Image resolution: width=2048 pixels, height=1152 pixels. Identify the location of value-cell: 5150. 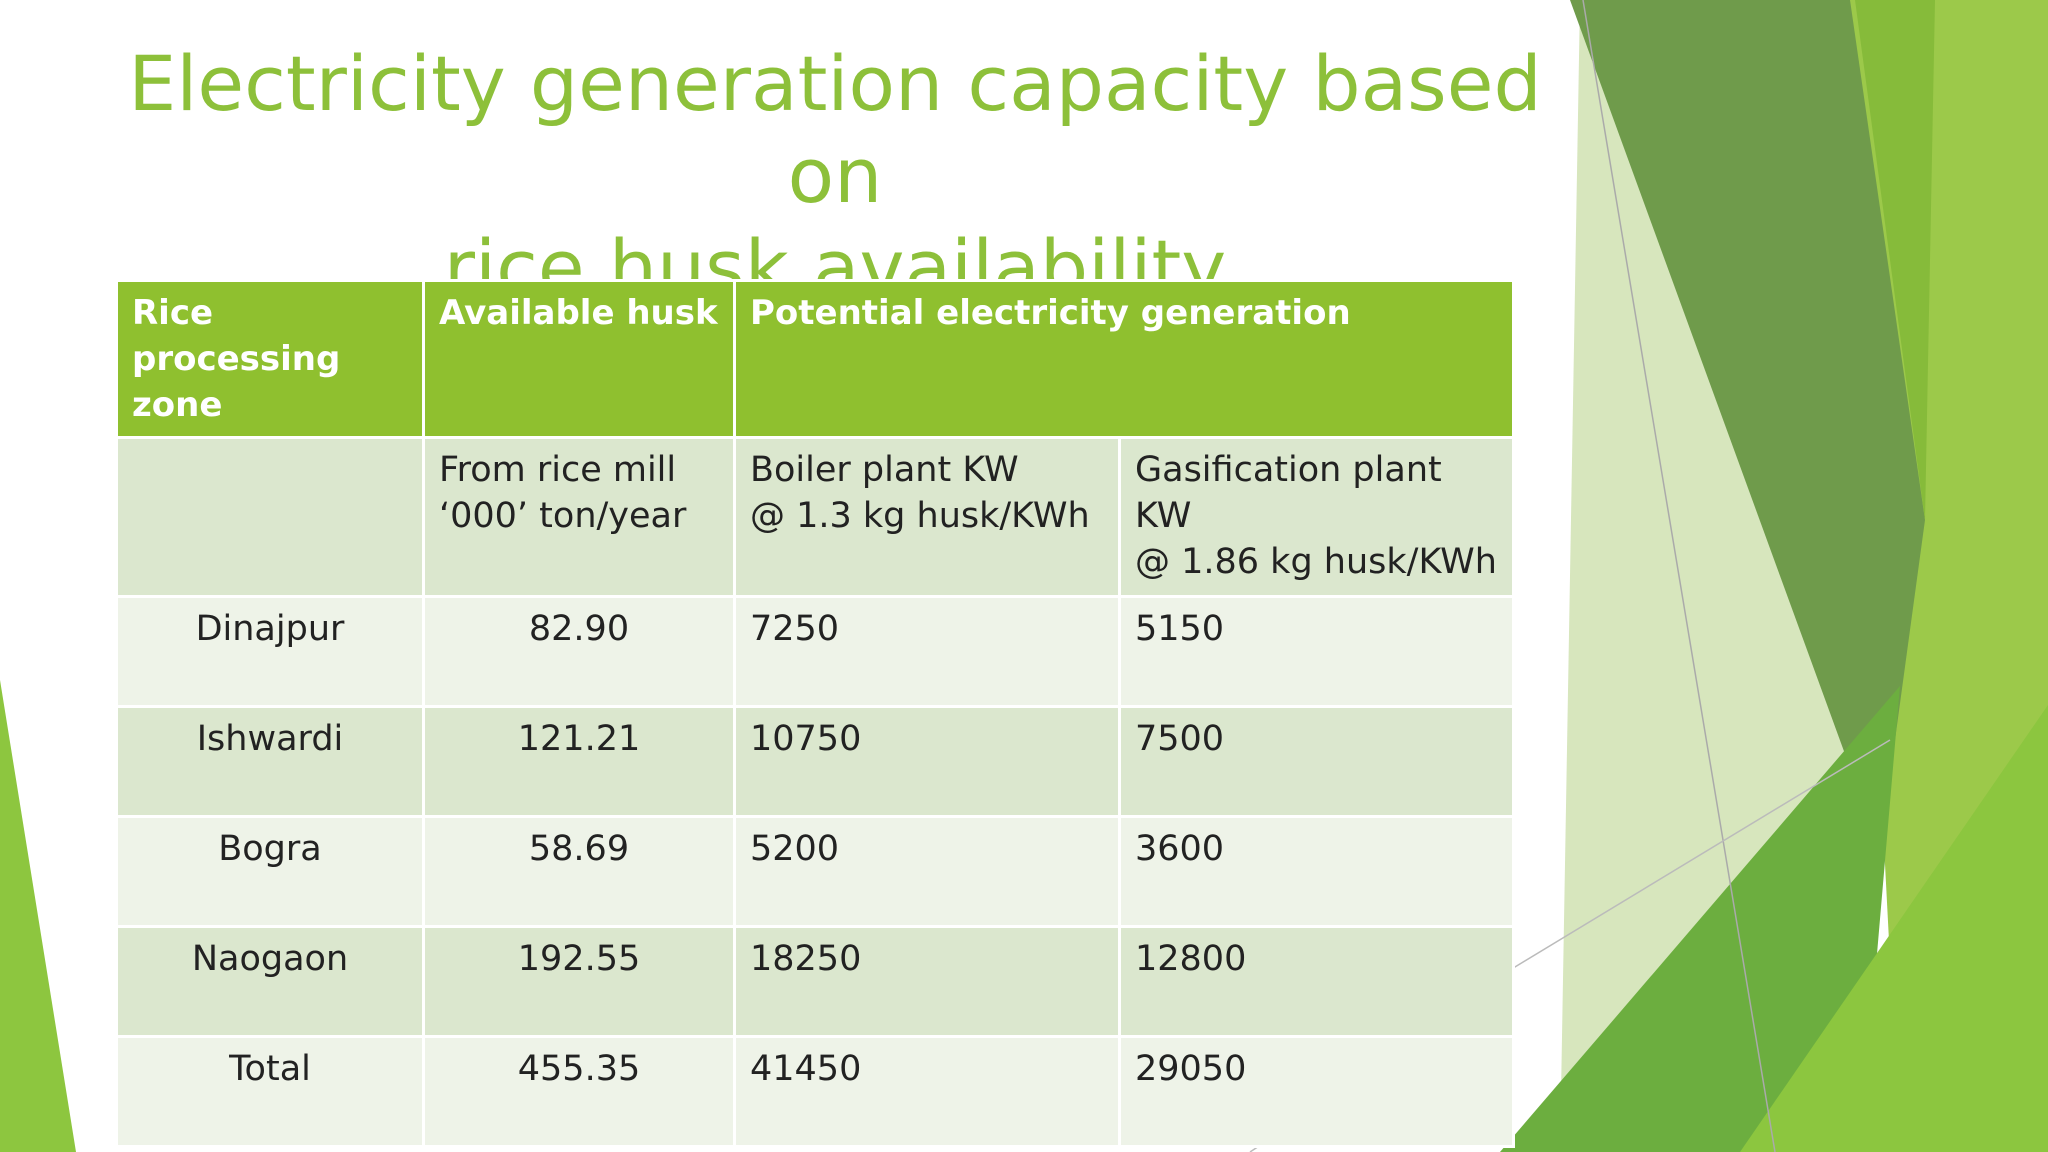
(1316, 651).